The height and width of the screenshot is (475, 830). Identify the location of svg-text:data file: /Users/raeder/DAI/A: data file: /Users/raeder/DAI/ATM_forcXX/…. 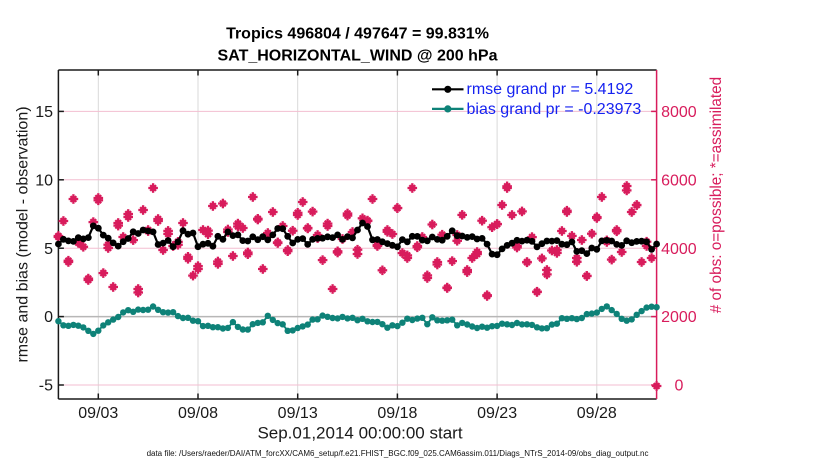
(398, 453).